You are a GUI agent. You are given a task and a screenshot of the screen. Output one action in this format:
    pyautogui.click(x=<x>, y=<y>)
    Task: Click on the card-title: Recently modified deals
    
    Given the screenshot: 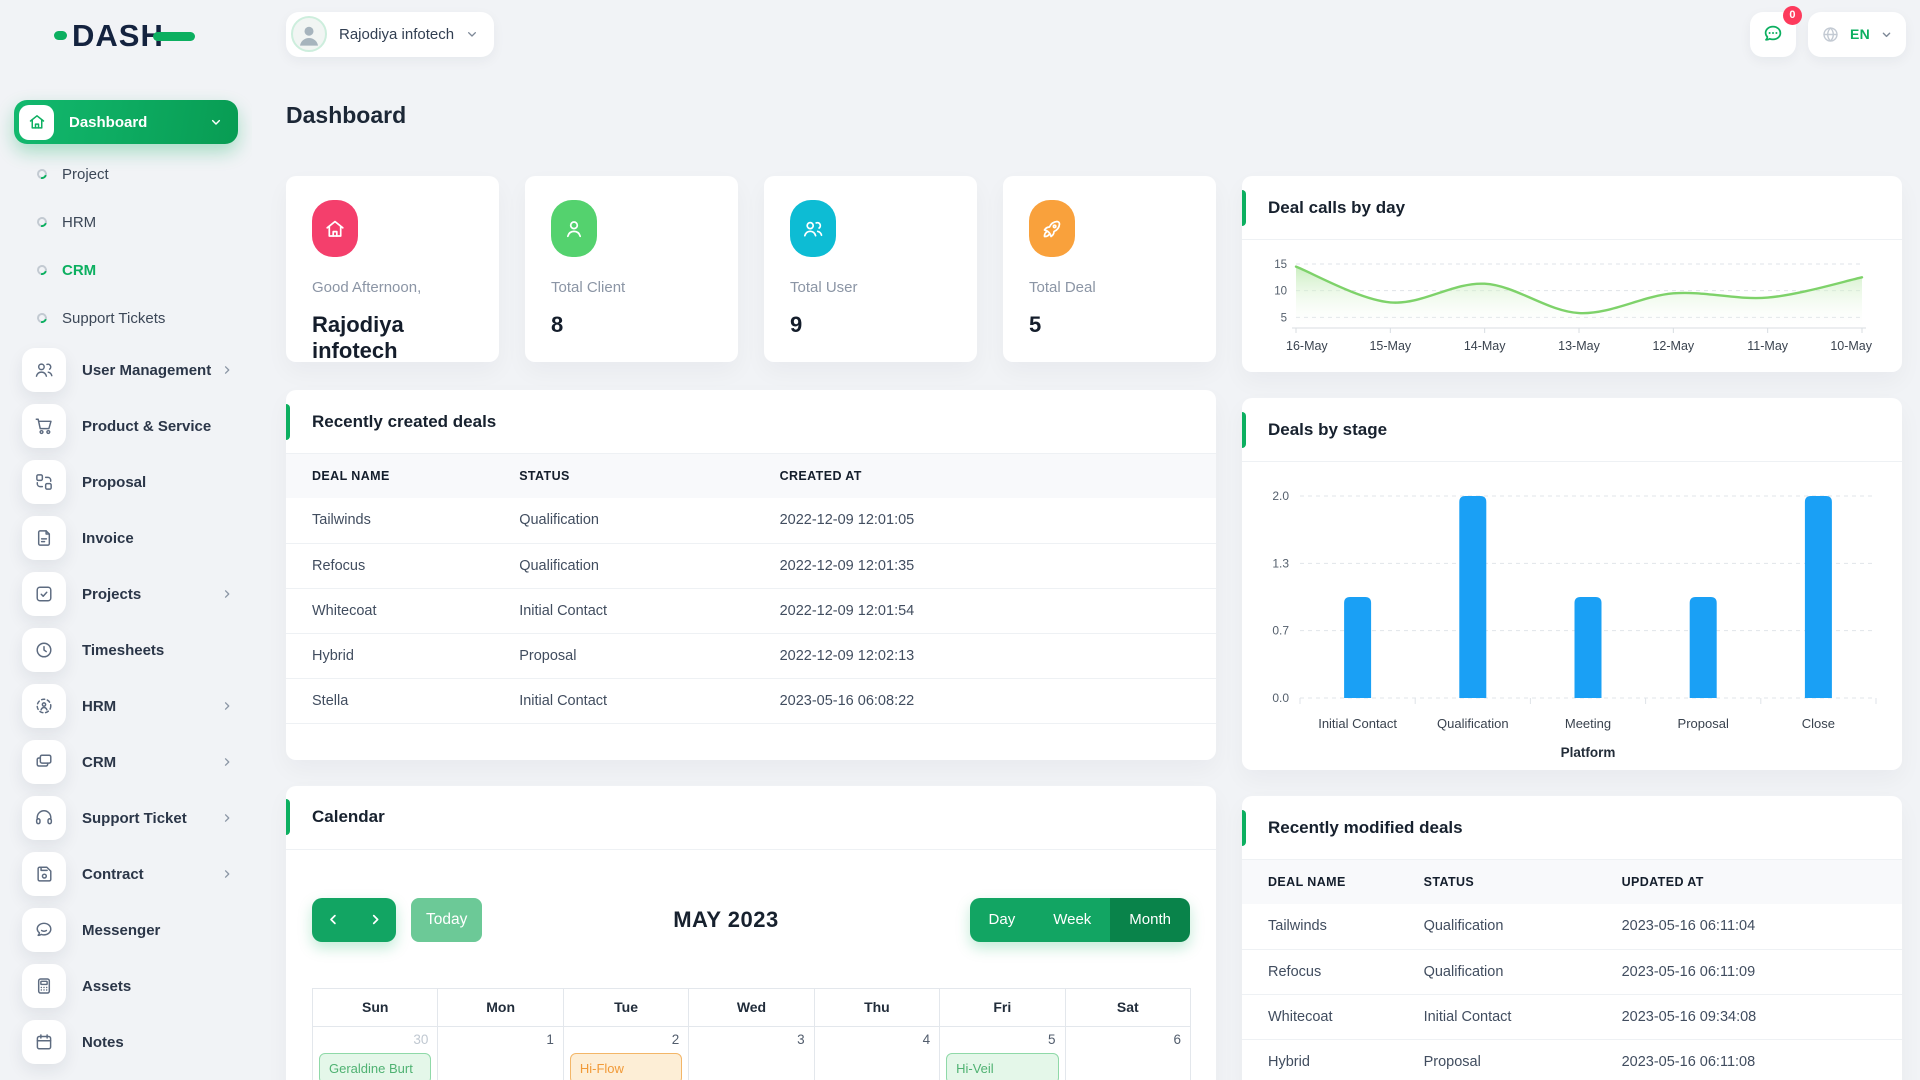 What is the action you would take?
    pyautogui.click(x=1365, y=827)
    